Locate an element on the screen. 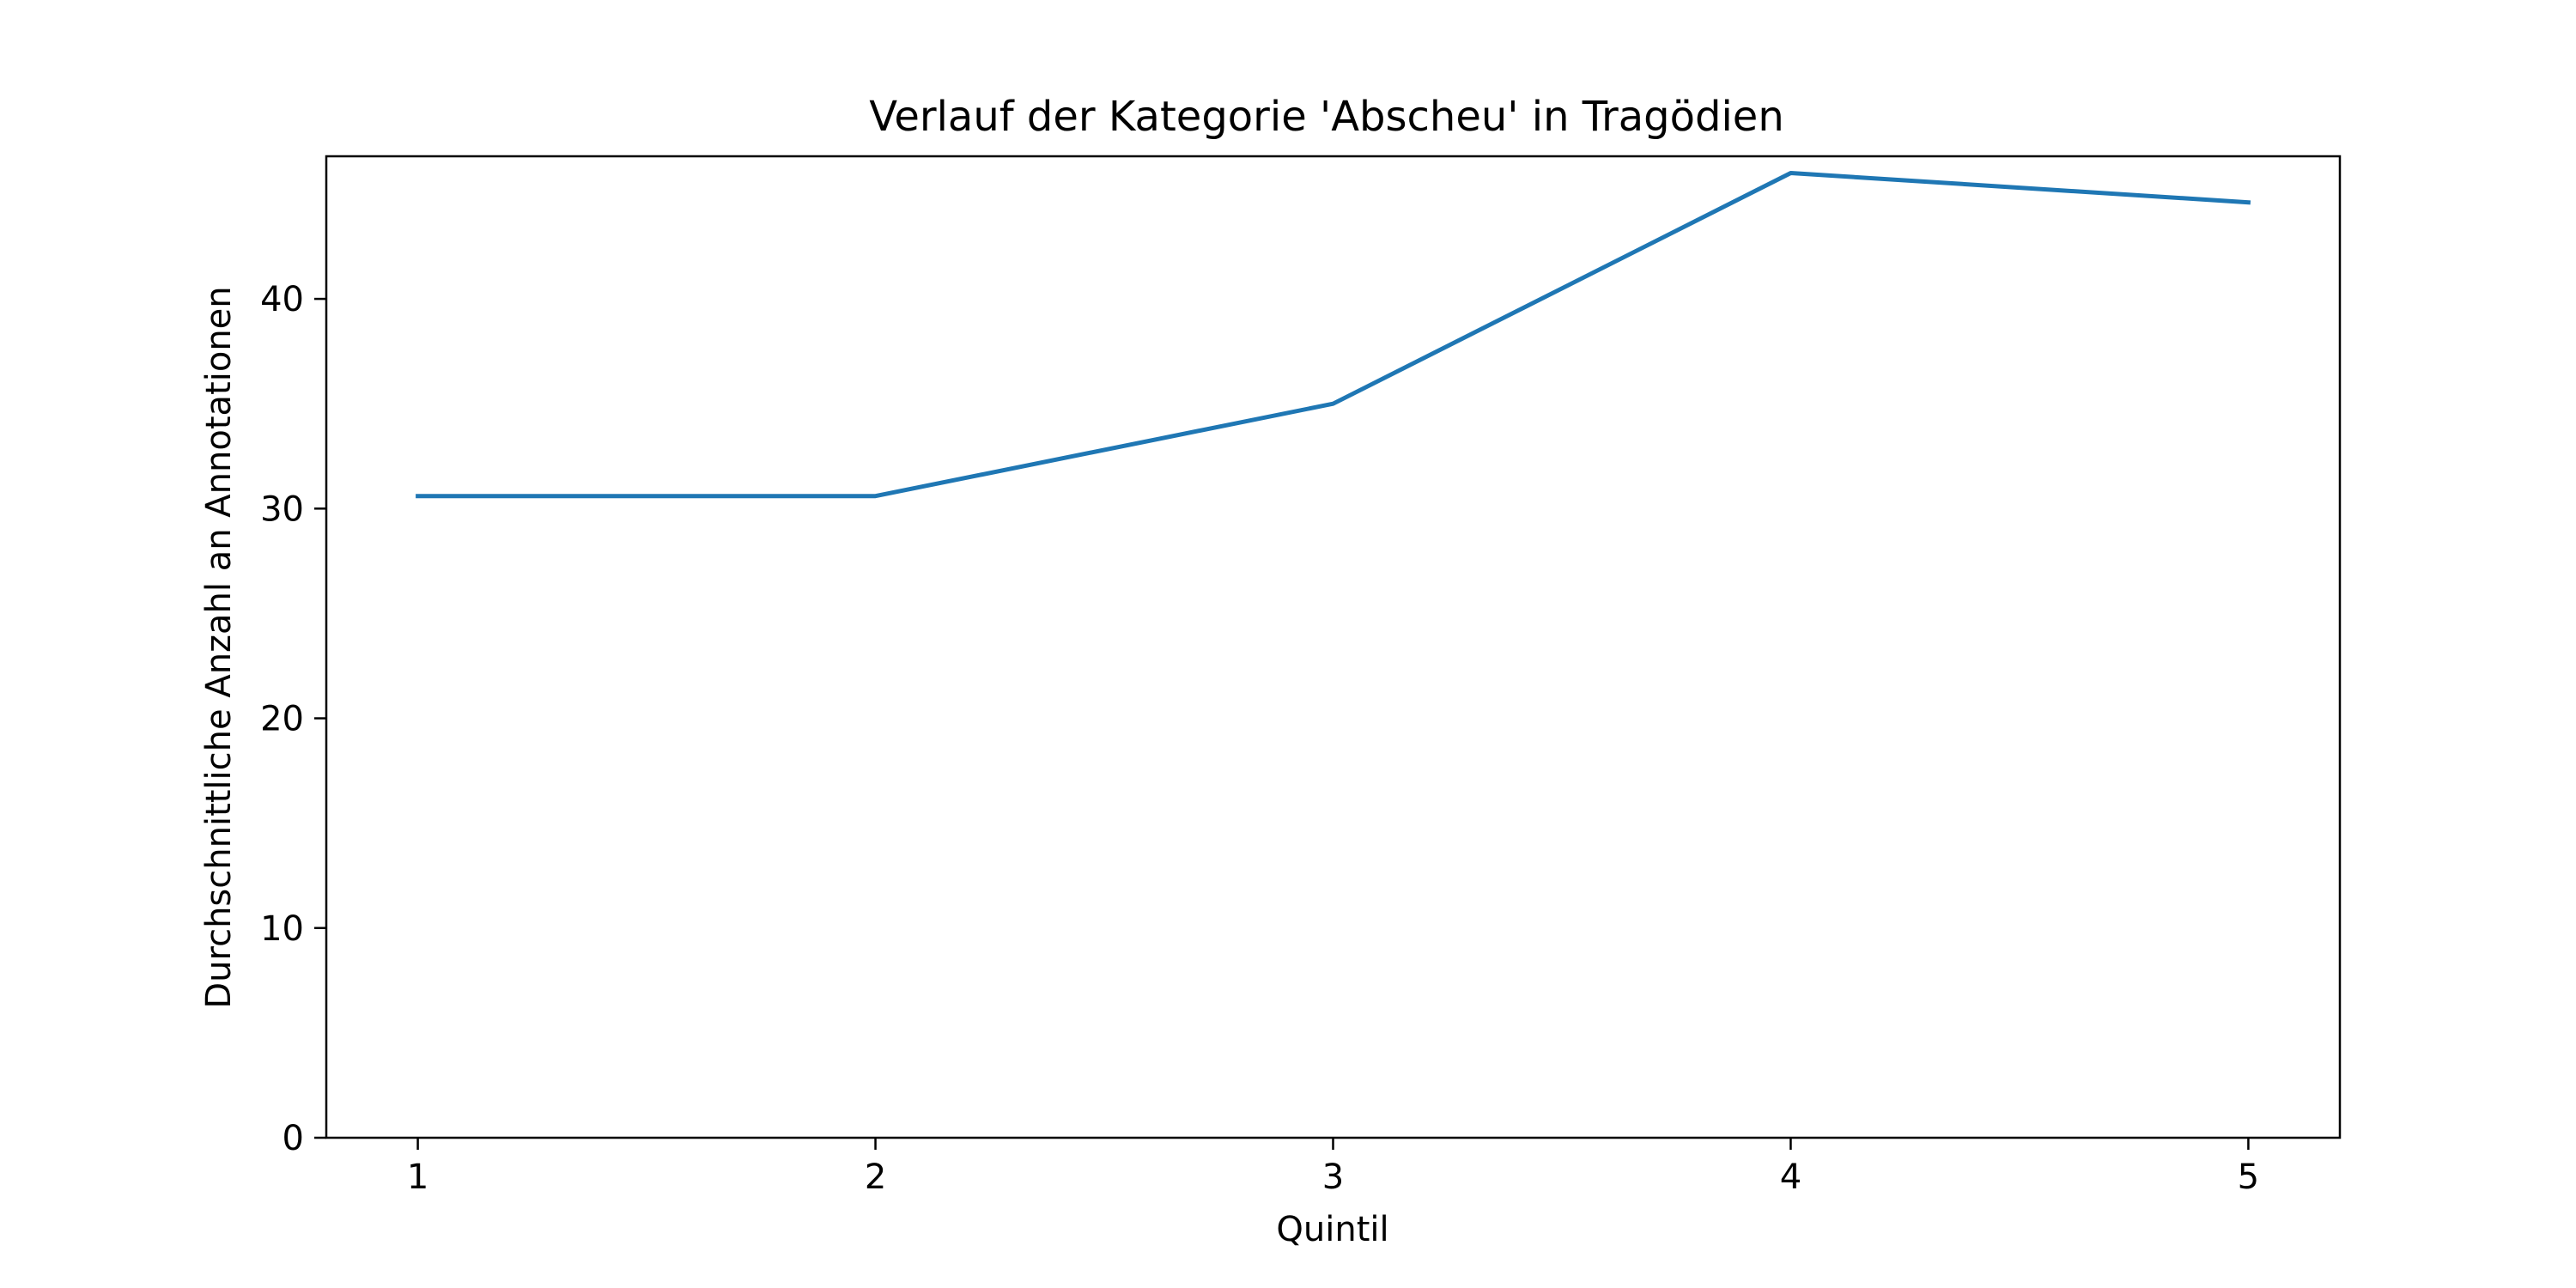  y-tick-label: 30 is located at coordinates (282, 509).